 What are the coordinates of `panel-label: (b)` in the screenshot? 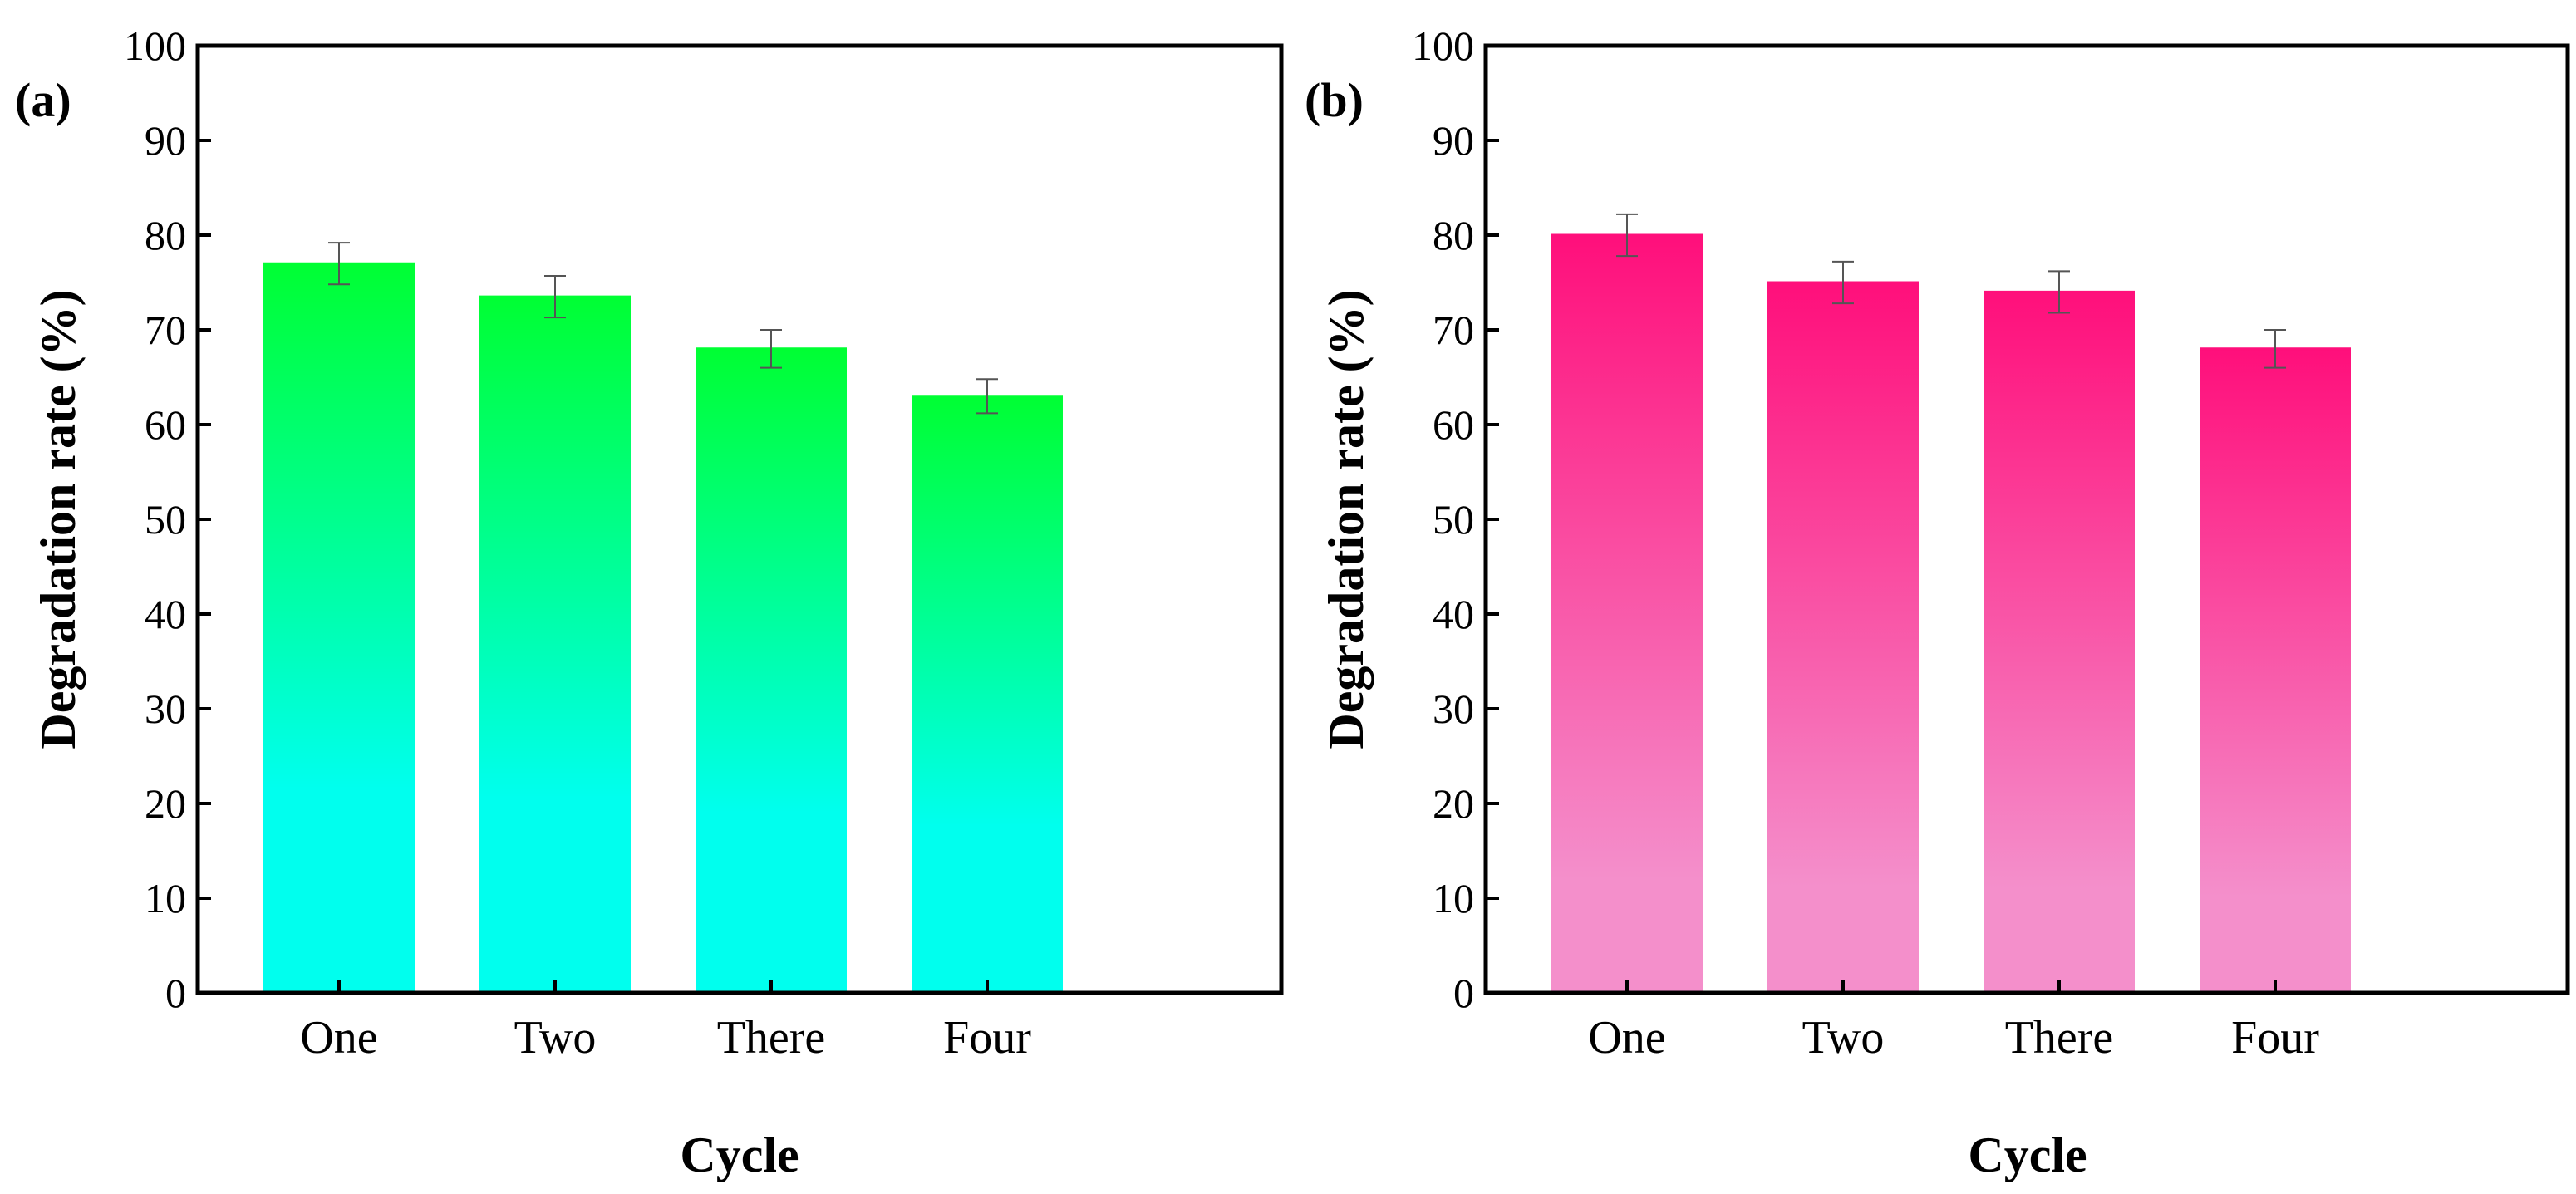 It's located at (1334, 100).